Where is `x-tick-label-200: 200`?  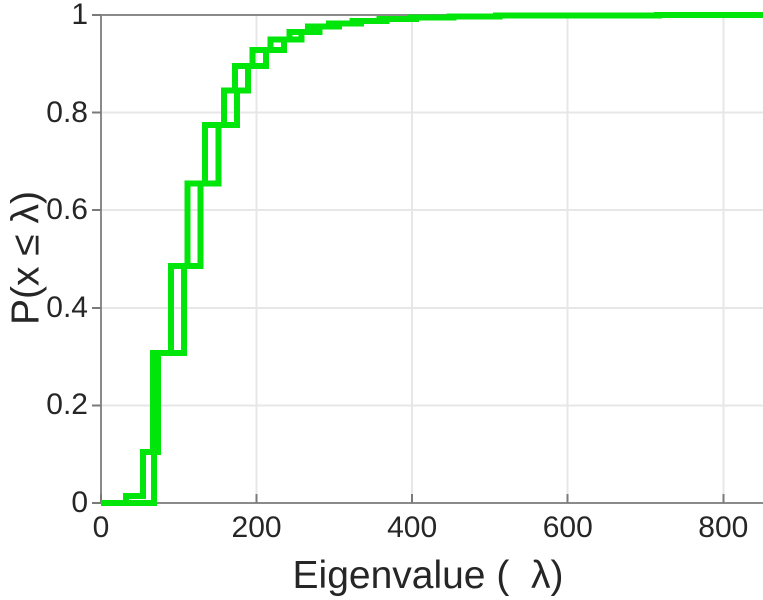
x-tick-label-200: 200 is located at coordinates (256, 527).